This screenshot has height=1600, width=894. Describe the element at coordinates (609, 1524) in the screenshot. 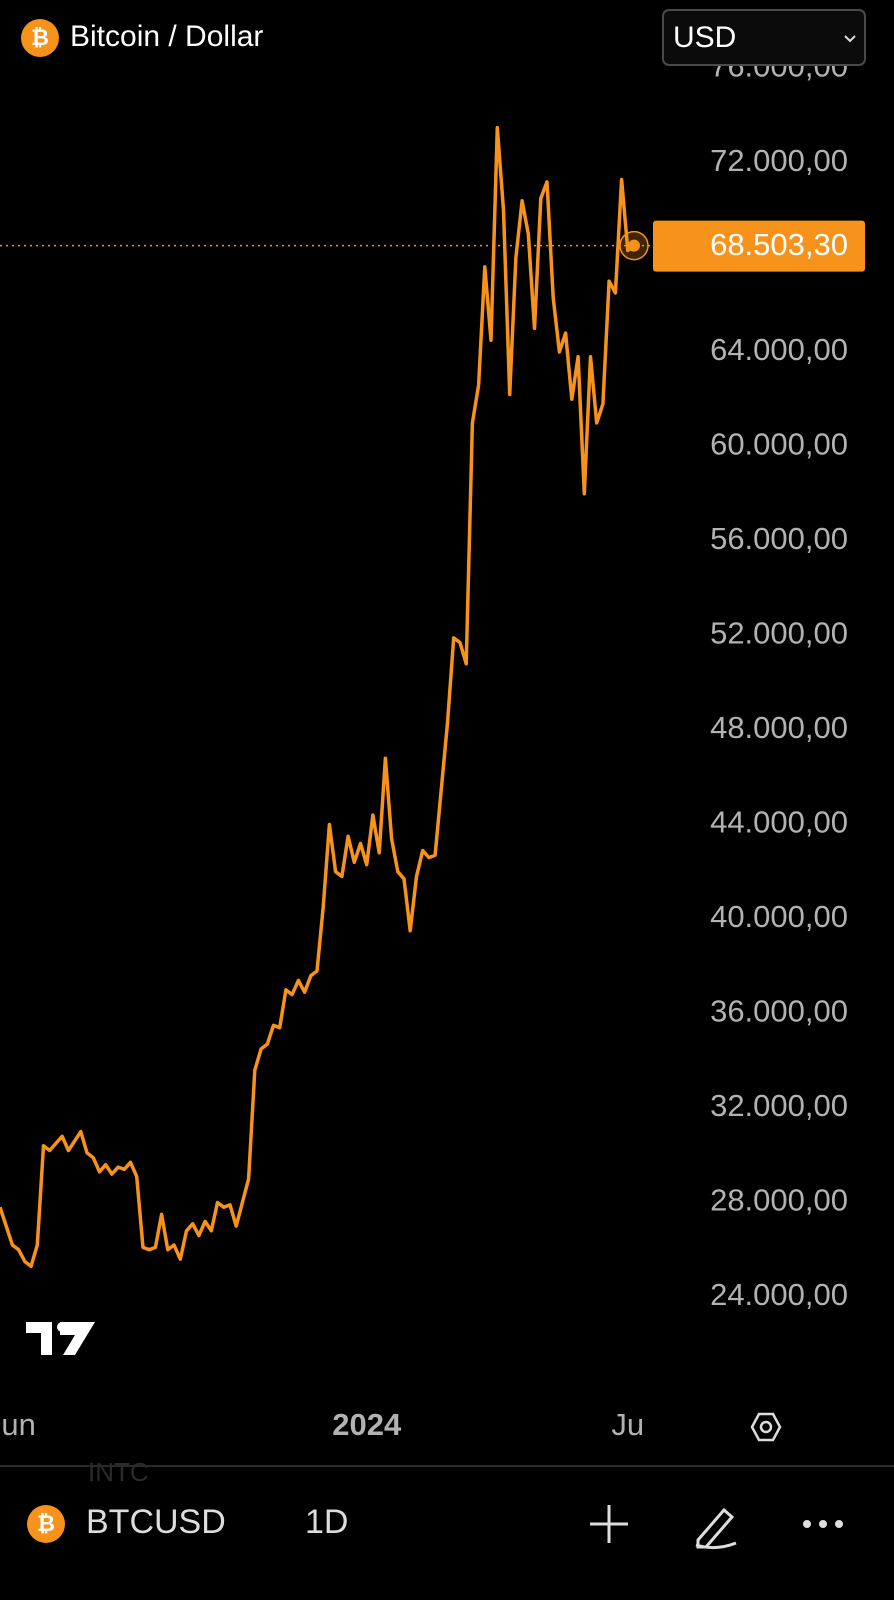

I see `add-button` at that location.